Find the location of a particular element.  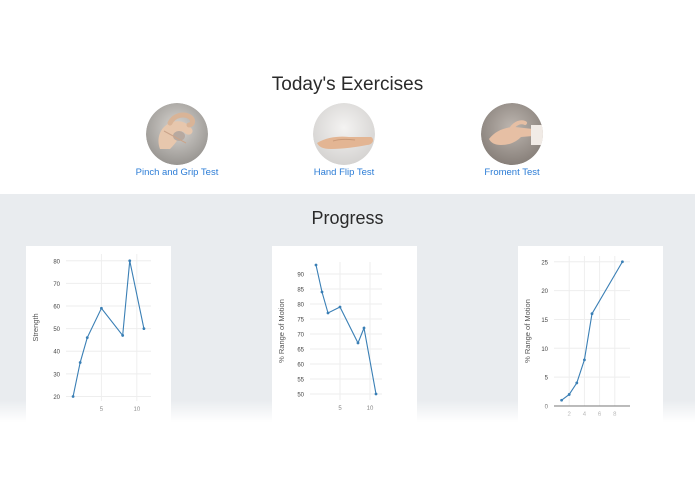

range-of-motion-chart-2: 05101520252468% Range of Motion is located at coordinates (590, 334).